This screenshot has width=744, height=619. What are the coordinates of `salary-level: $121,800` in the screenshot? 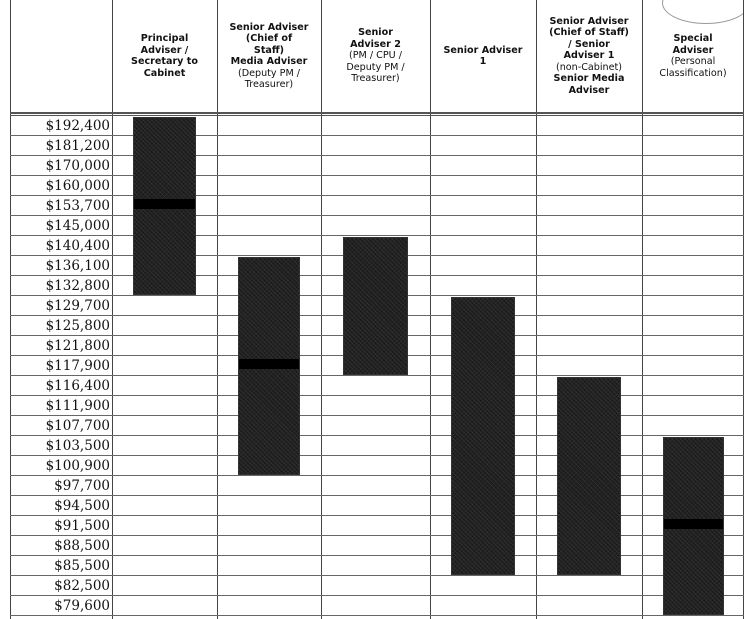 It's located at (77, 346).